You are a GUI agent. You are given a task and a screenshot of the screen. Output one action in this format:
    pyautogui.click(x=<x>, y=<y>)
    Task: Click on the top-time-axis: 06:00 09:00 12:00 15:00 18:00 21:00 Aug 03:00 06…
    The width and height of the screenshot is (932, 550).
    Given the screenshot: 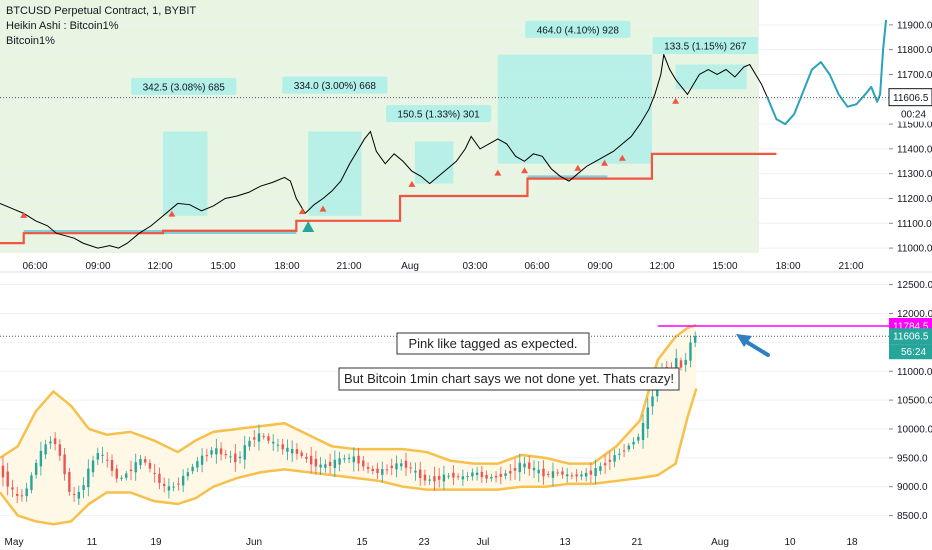 What is the action you would take?
    pyautogui.click(x=442, y=266)
    